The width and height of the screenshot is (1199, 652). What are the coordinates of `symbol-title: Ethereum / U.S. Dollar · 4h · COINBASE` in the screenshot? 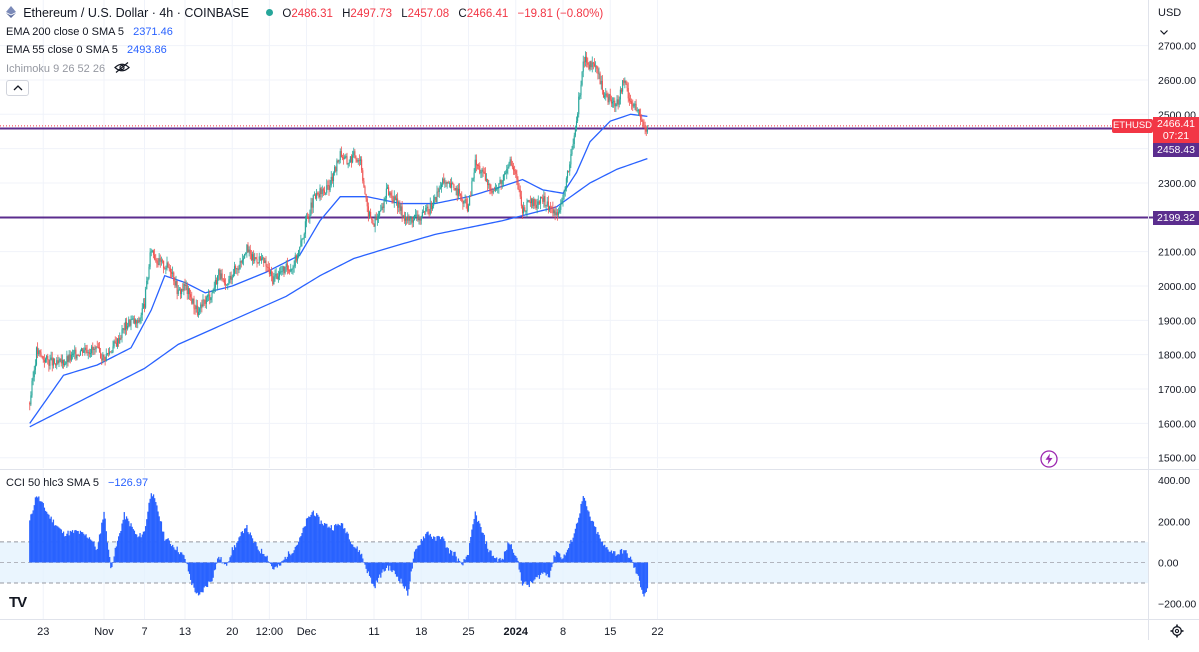 It's located at (136, 13).